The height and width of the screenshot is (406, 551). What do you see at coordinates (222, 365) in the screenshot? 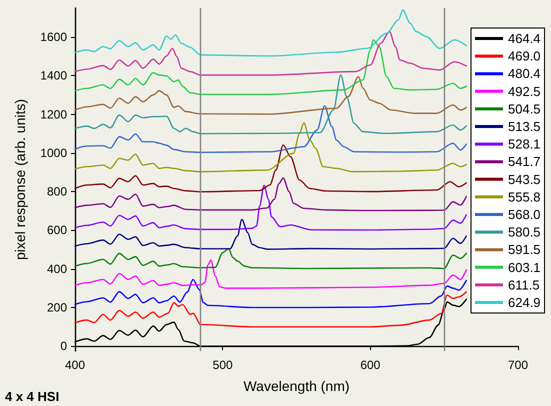
I see `x-tick-label: 500` at bounding box center [222, 365].